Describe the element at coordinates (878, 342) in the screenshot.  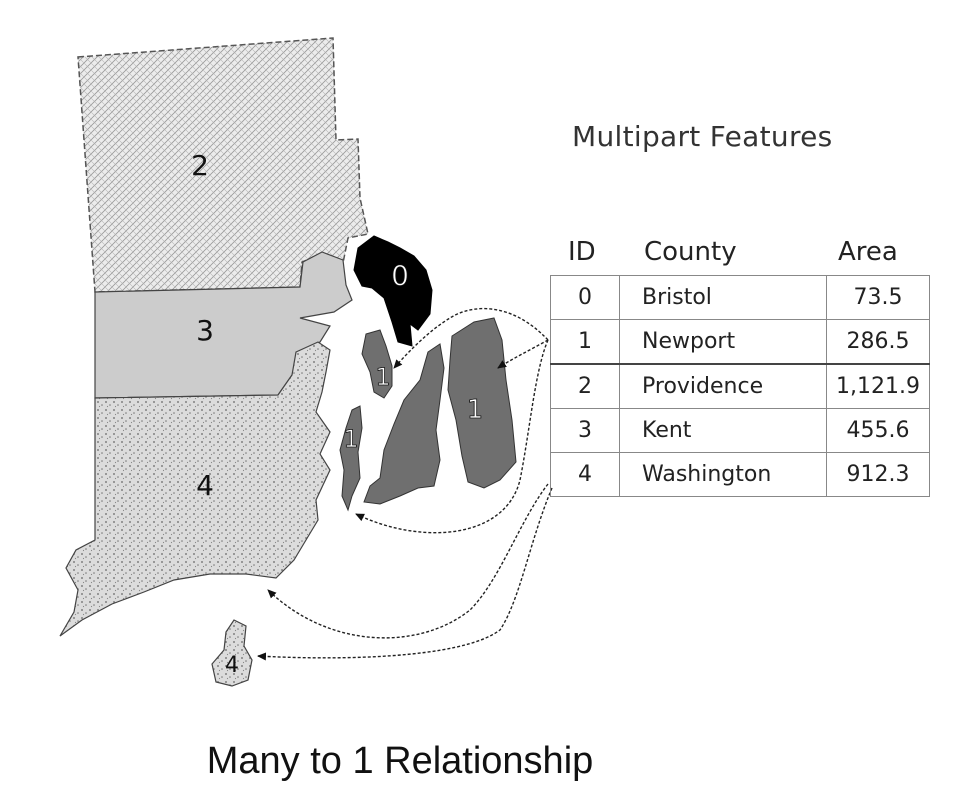
I see `cell-area: 286.5` at that location.